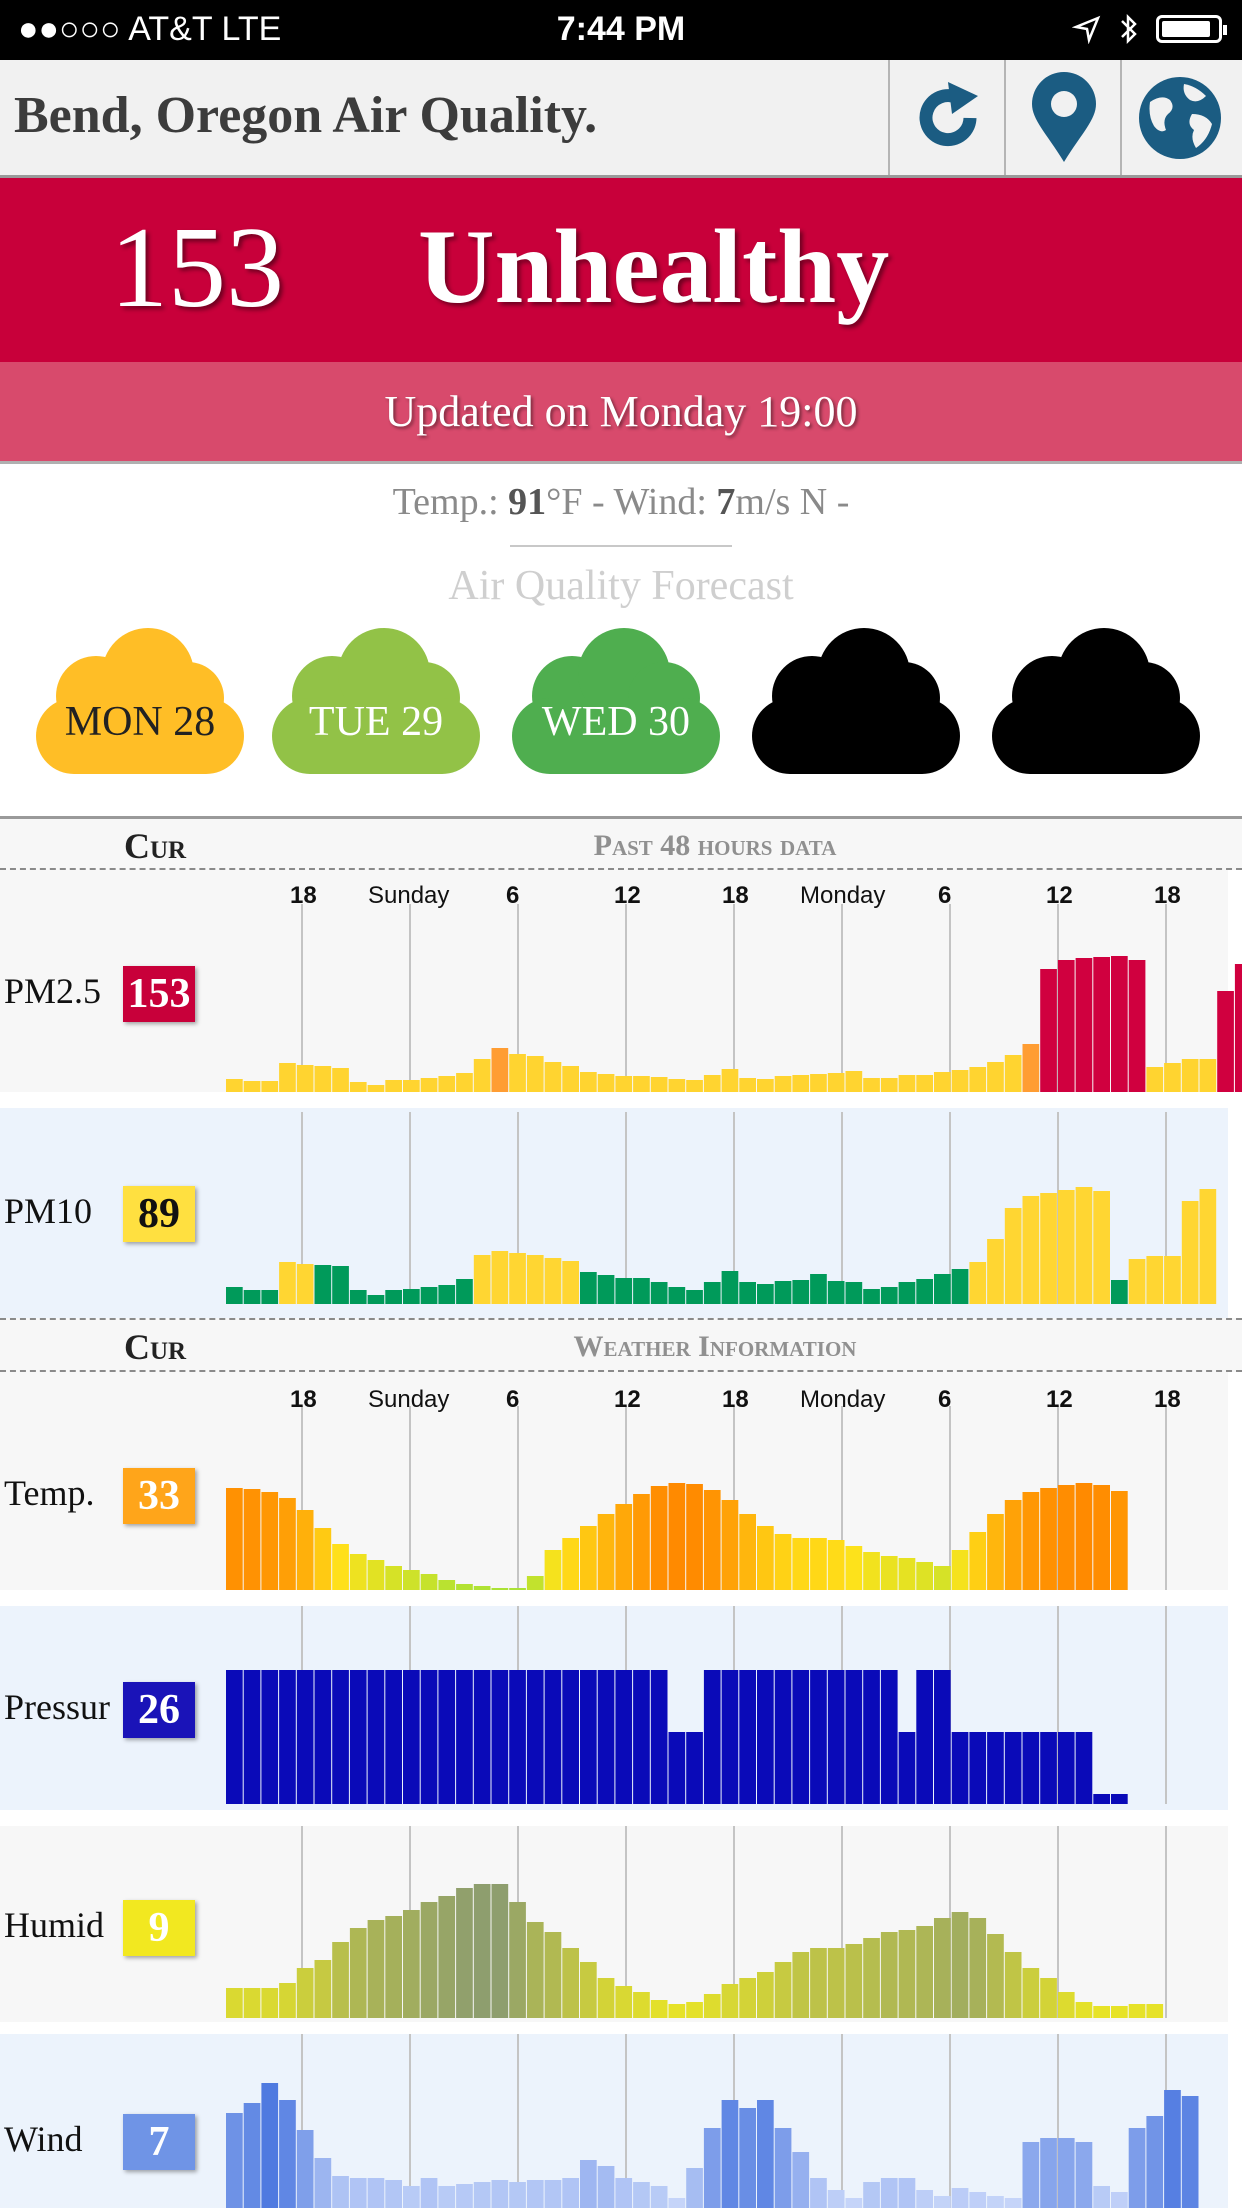 Image resolution: width=1242 pixels, height=2208 pixels. Describe the element at coordinates (159, 1928) in the screenshot. I see `humidity-badge: 9` at that location.